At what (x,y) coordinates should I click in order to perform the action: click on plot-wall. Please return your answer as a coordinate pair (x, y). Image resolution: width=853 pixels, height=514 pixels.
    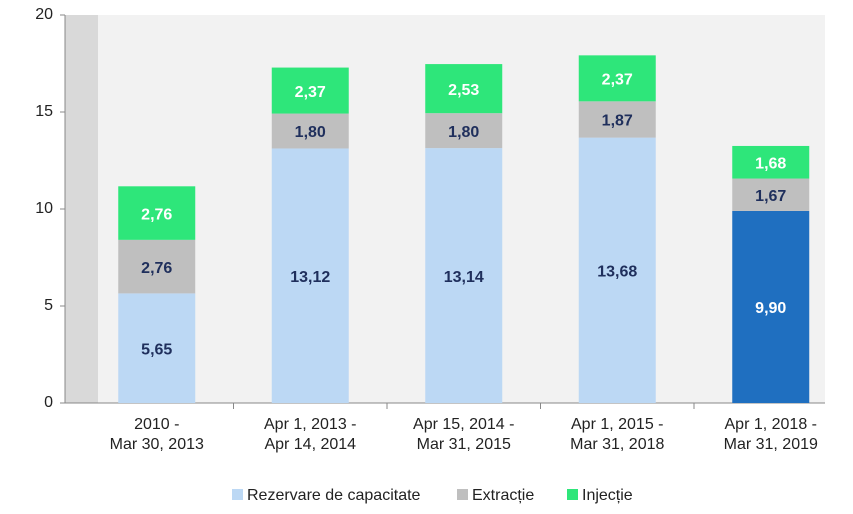
    Looking at the image, I should click on (81, 209).